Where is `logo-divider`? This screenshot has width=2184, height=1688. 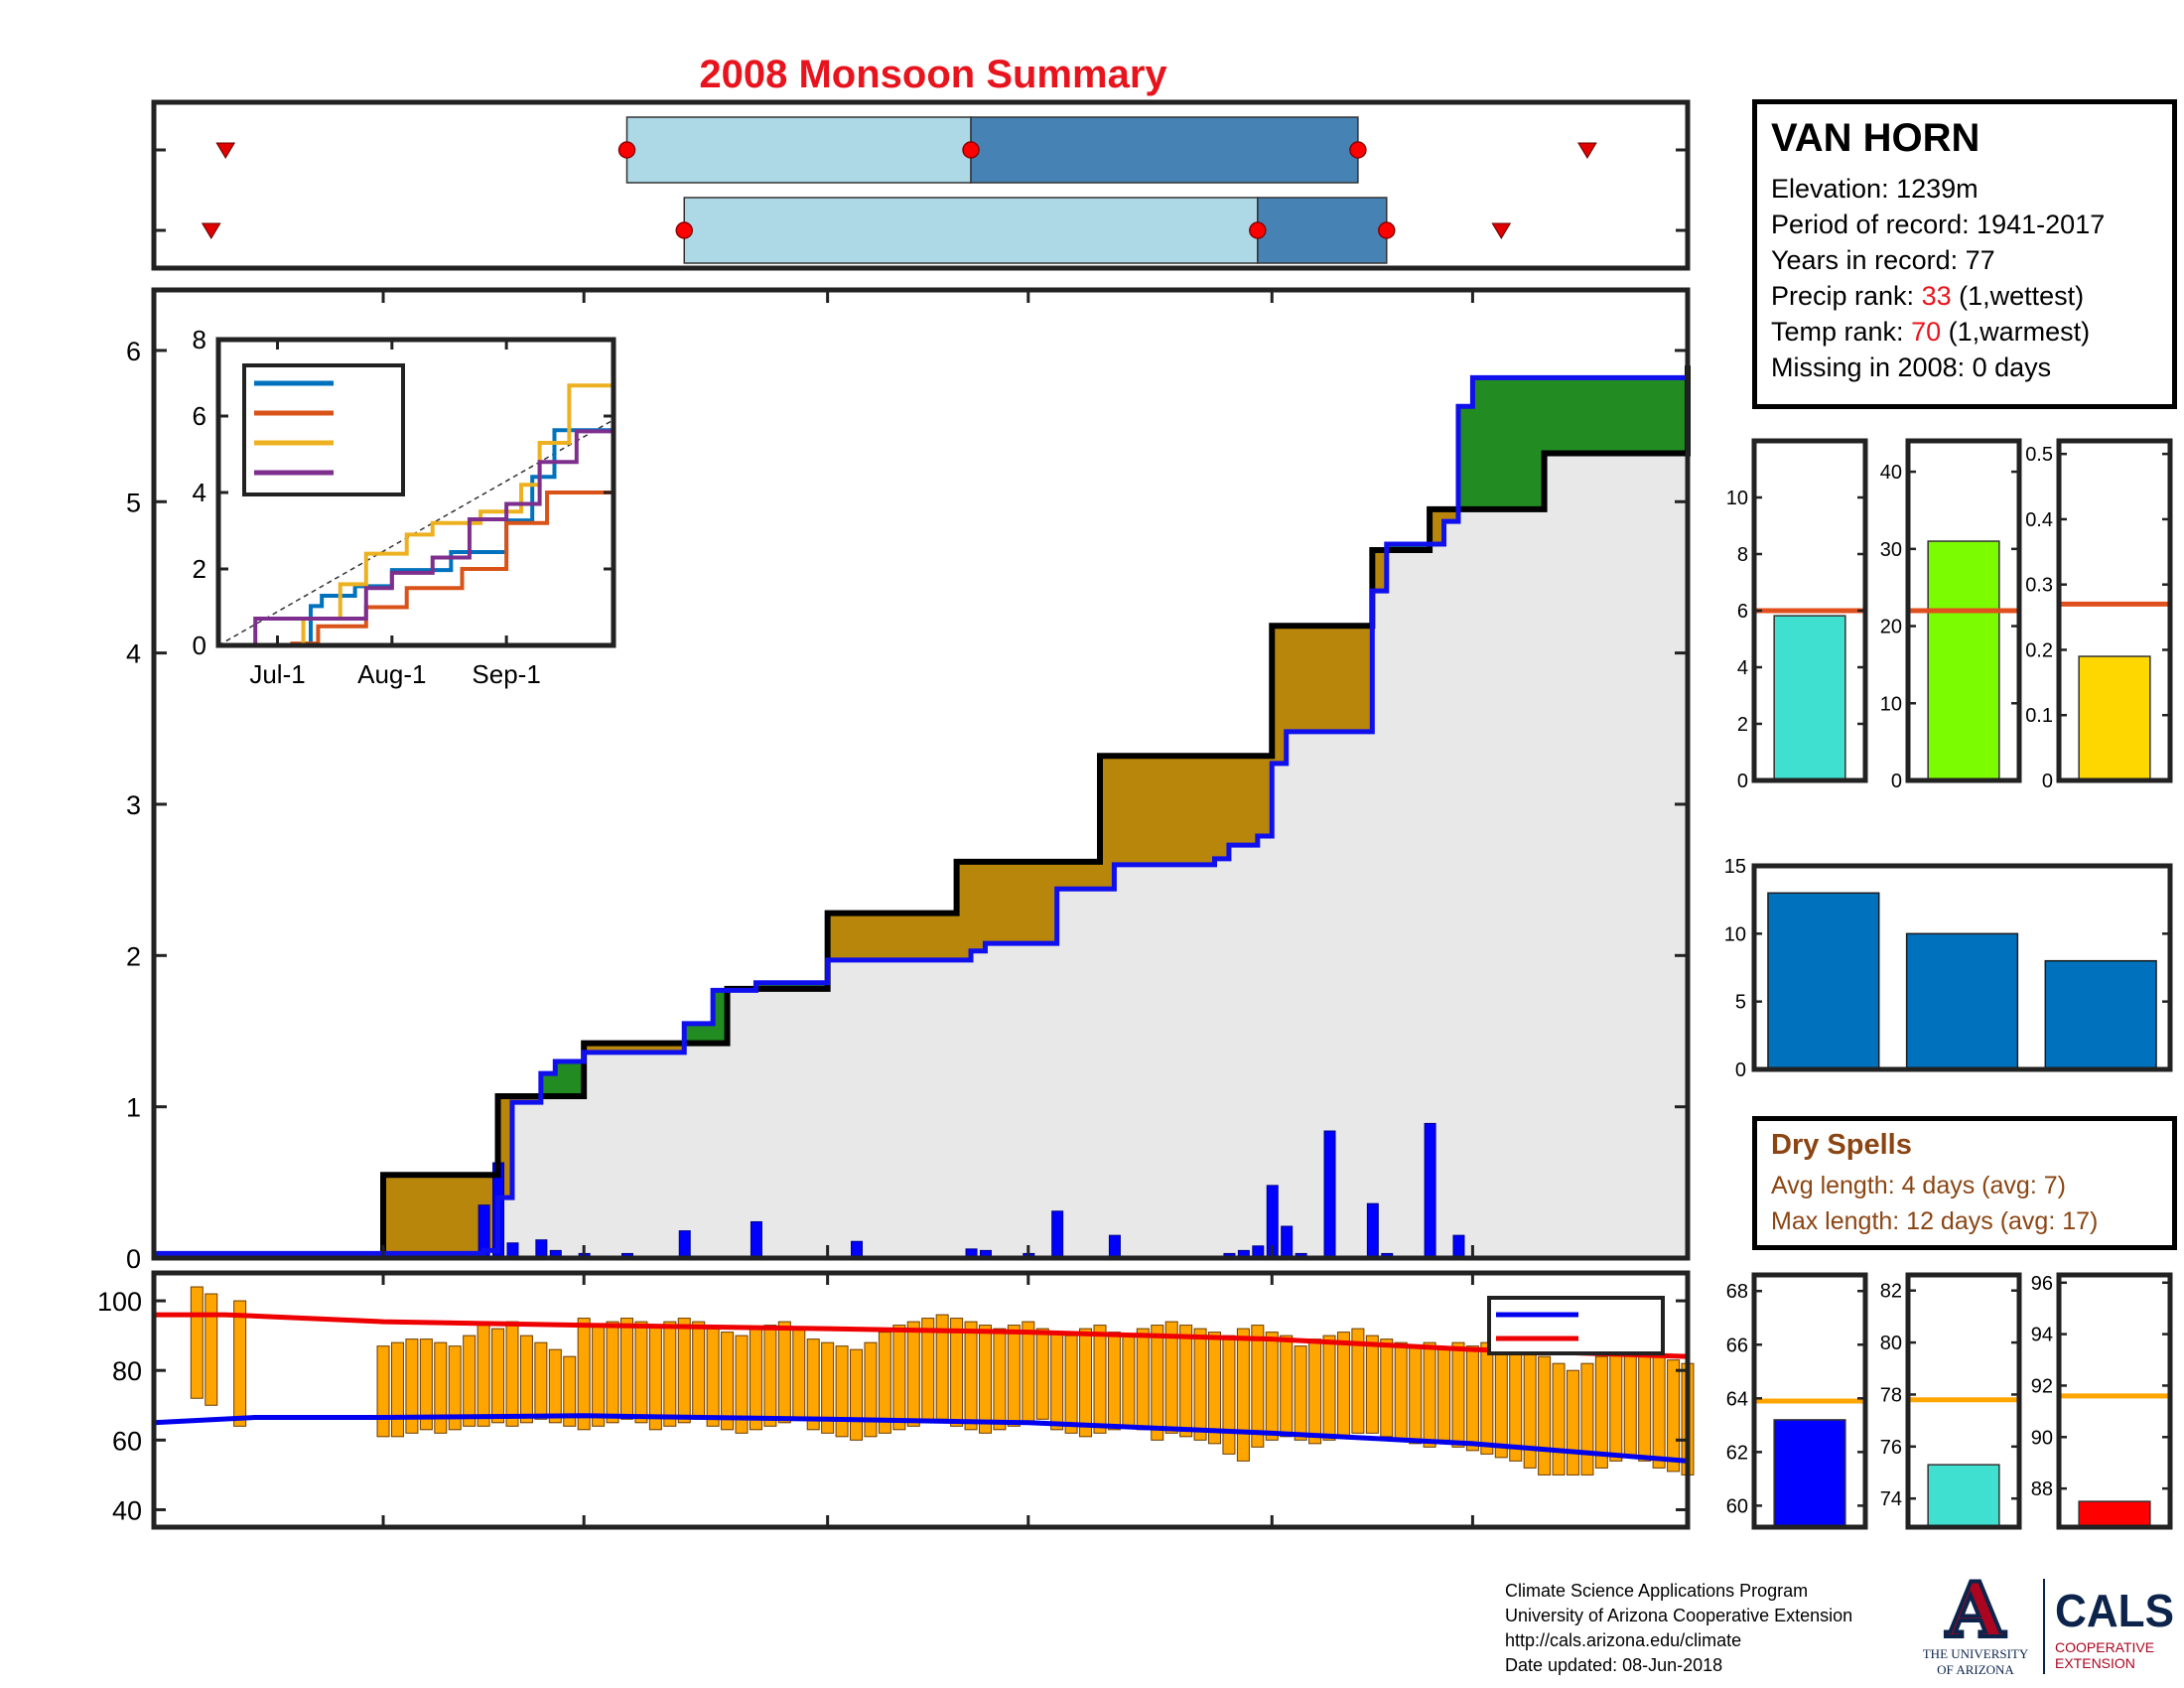 logo-divider is located at coordinates (2044, 1626).